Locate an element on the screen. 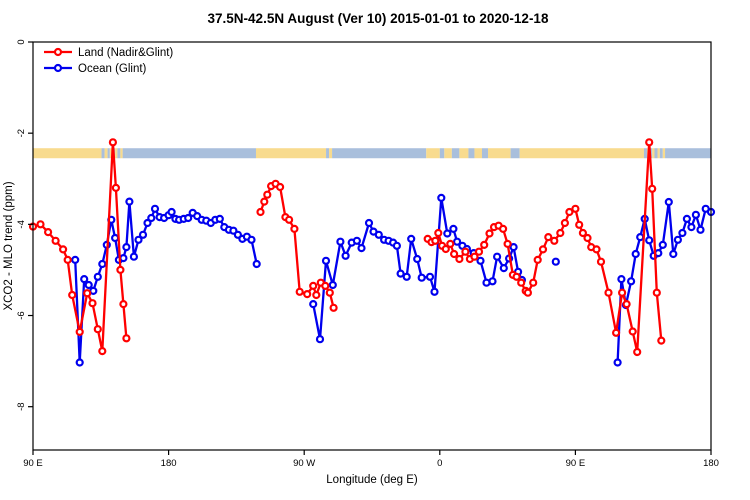  y-tick-label: -6 is located at coordinates (21, 315).